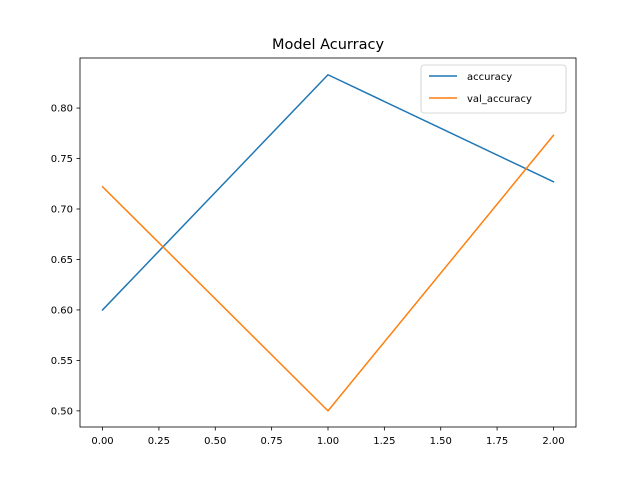 This screenshot has width=640, height=484. I want to click on x-tick-label: 1.75, so click(497, 441).